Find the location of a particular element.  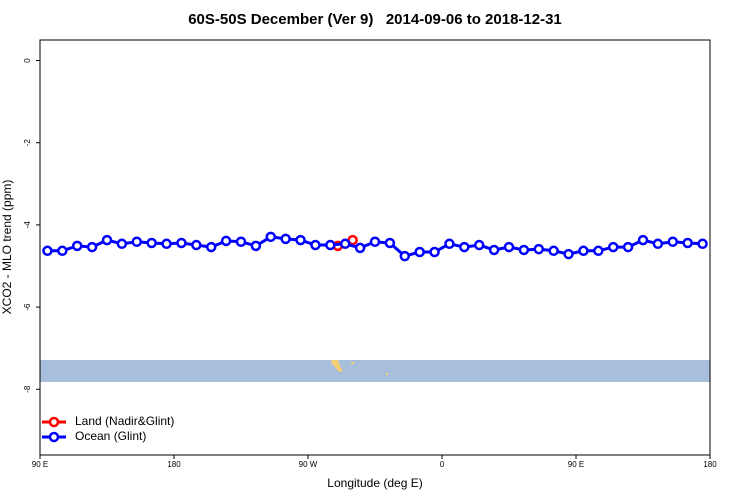

map-strip is located at coordinates (375, 371).